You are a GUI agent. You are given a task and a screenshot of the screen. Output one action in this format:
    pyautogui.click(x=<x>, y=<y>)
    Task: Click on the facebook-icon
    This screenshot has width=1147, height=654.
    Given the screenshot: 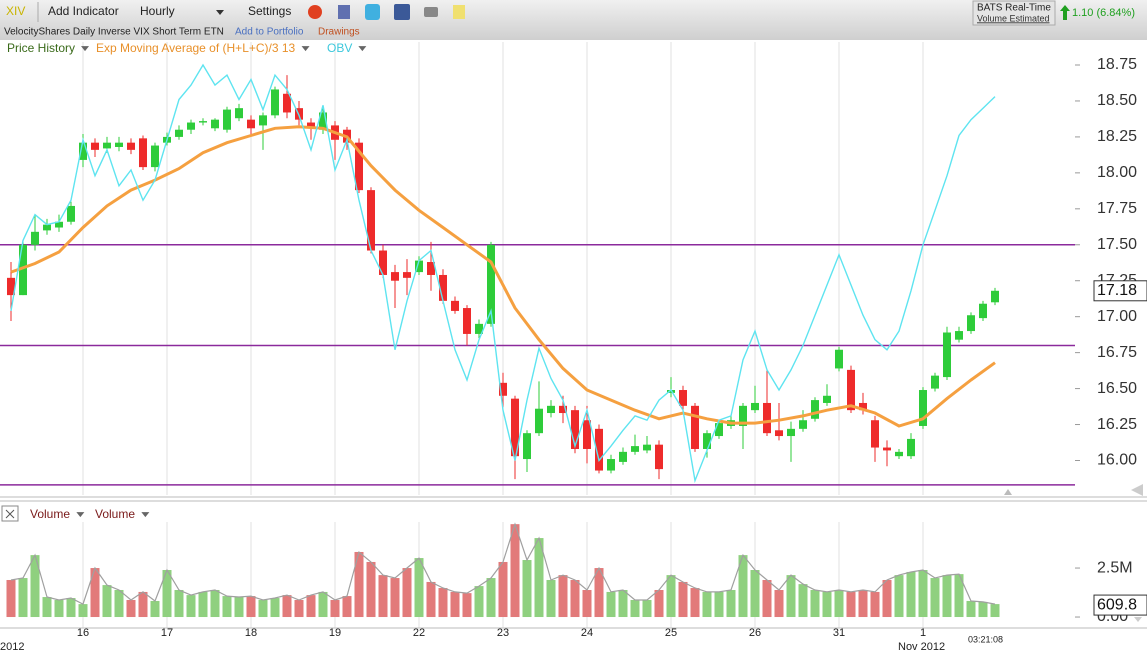 What is the action you would take?
    pyautogui.click(x=402, y=12)
    